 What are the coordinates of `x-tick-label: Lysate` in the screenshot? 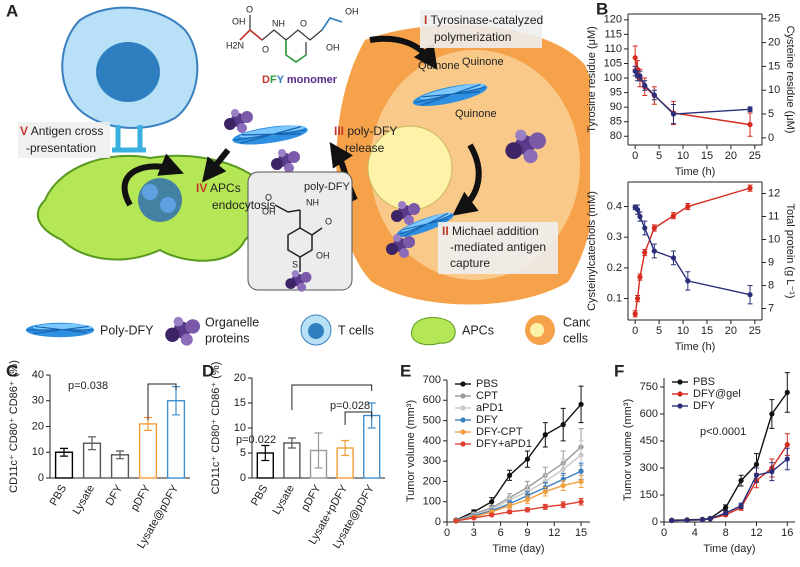 It's located at (284, 500).